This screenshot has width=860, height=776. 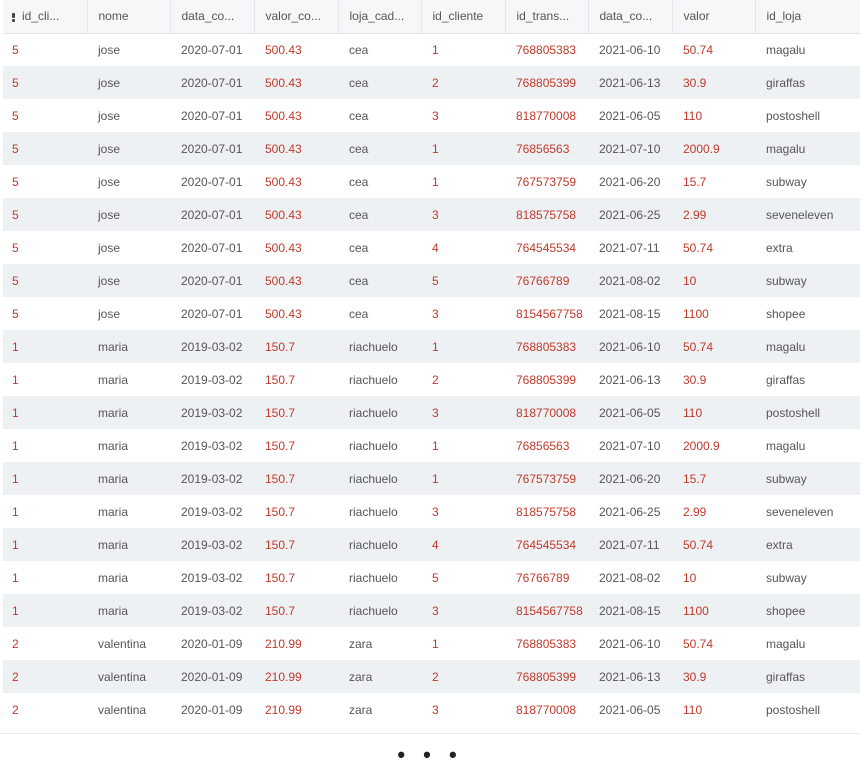 I want to click on cell-data-compra: 2021-06-25, so click(x=630, y=214).